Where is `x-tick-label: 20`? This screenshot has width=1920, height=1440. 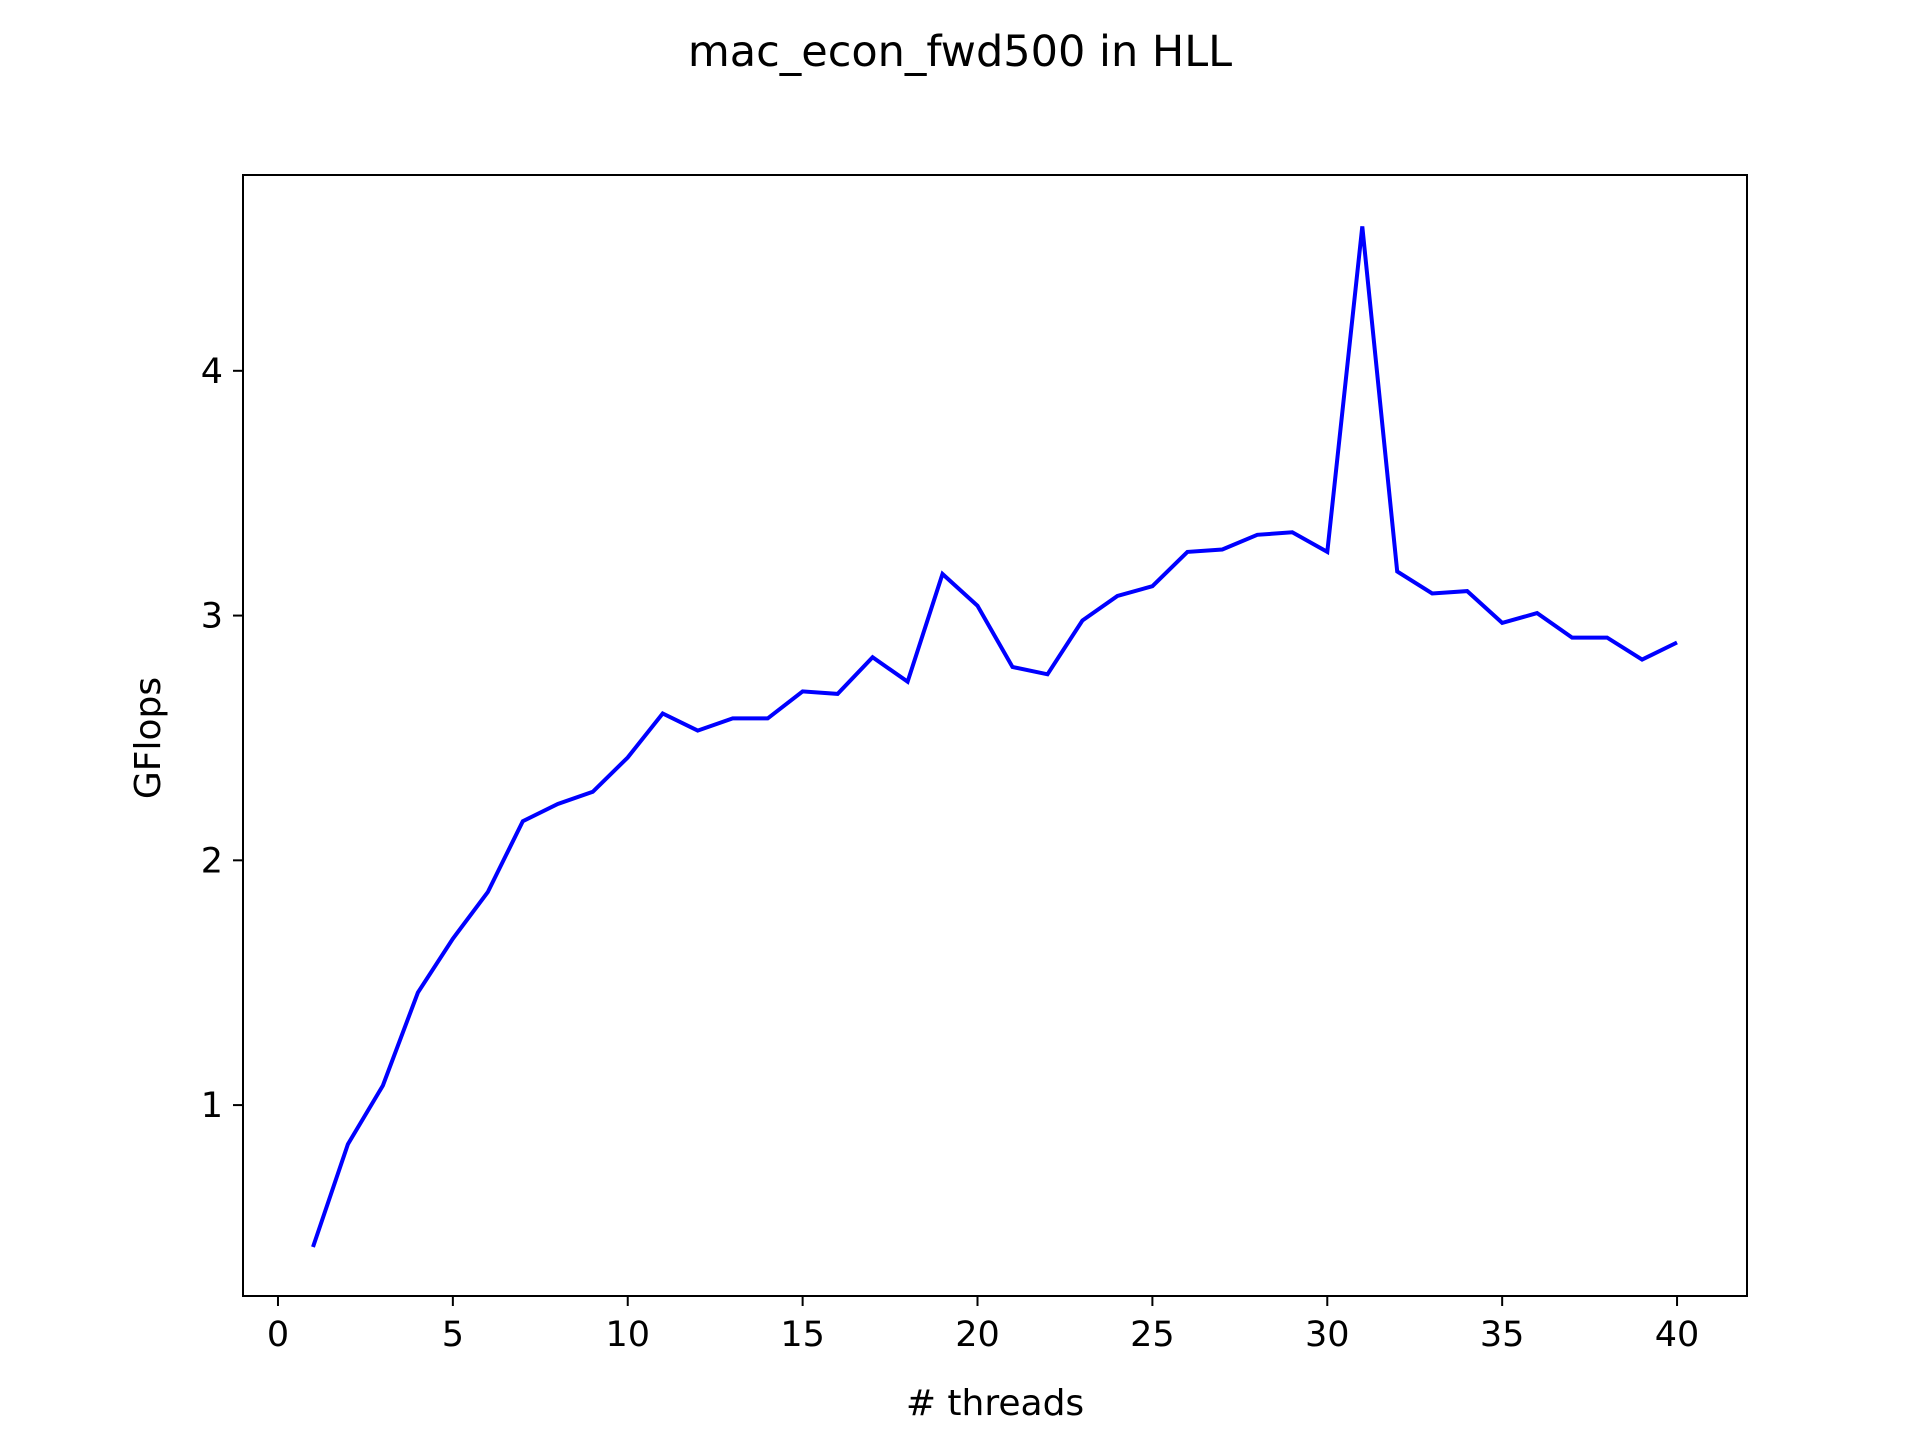 x-tick-label: 20 is located at coordinates (977, 1335).